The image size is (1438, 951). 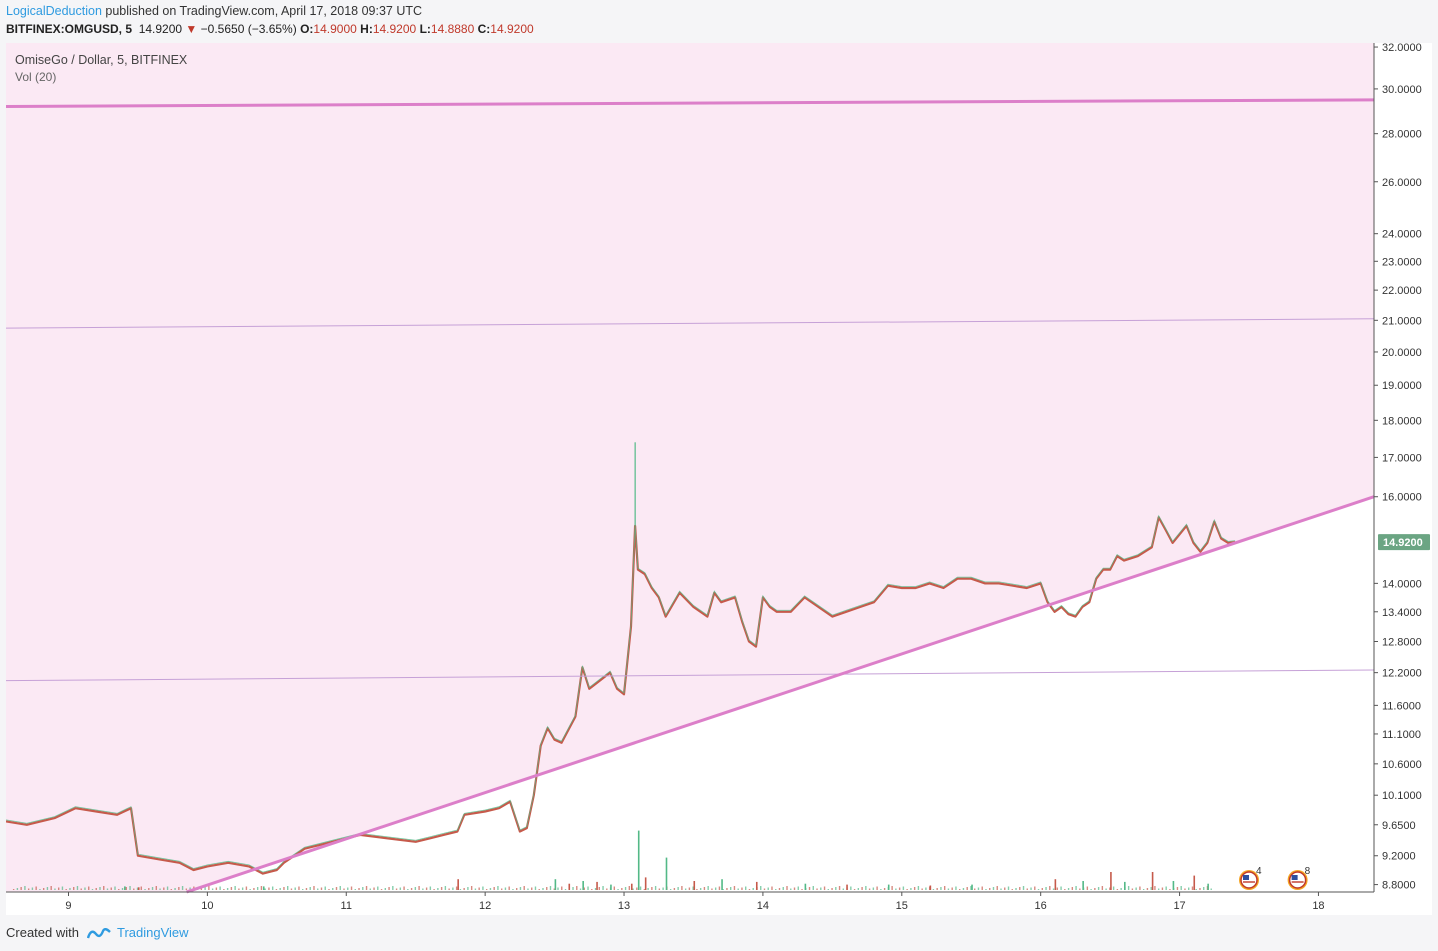 I want to click on price-change: −0.5650 (−3.65%), so click(x=248, y=29).